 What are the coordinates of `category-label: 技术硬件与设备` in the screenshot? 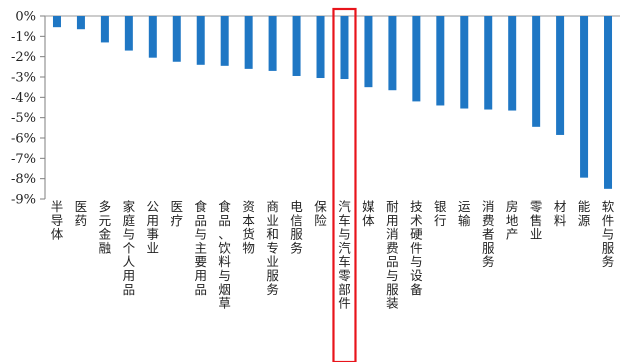 It's located at (416, 248).